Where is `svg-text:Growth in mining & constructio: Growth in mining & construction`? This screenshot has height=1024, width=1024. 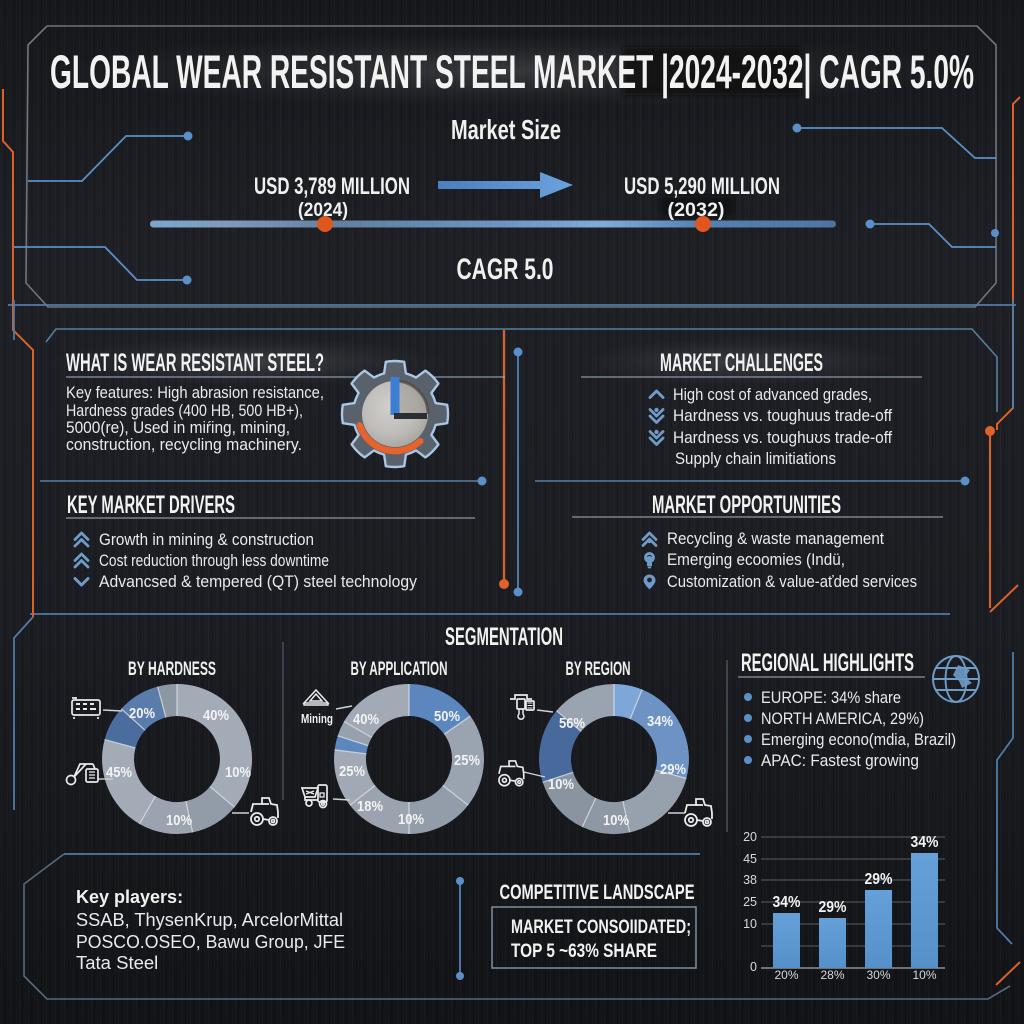 svg-text:Growth in mining & constructio: Growth in mining & construction is located at coordinates (206, 540).